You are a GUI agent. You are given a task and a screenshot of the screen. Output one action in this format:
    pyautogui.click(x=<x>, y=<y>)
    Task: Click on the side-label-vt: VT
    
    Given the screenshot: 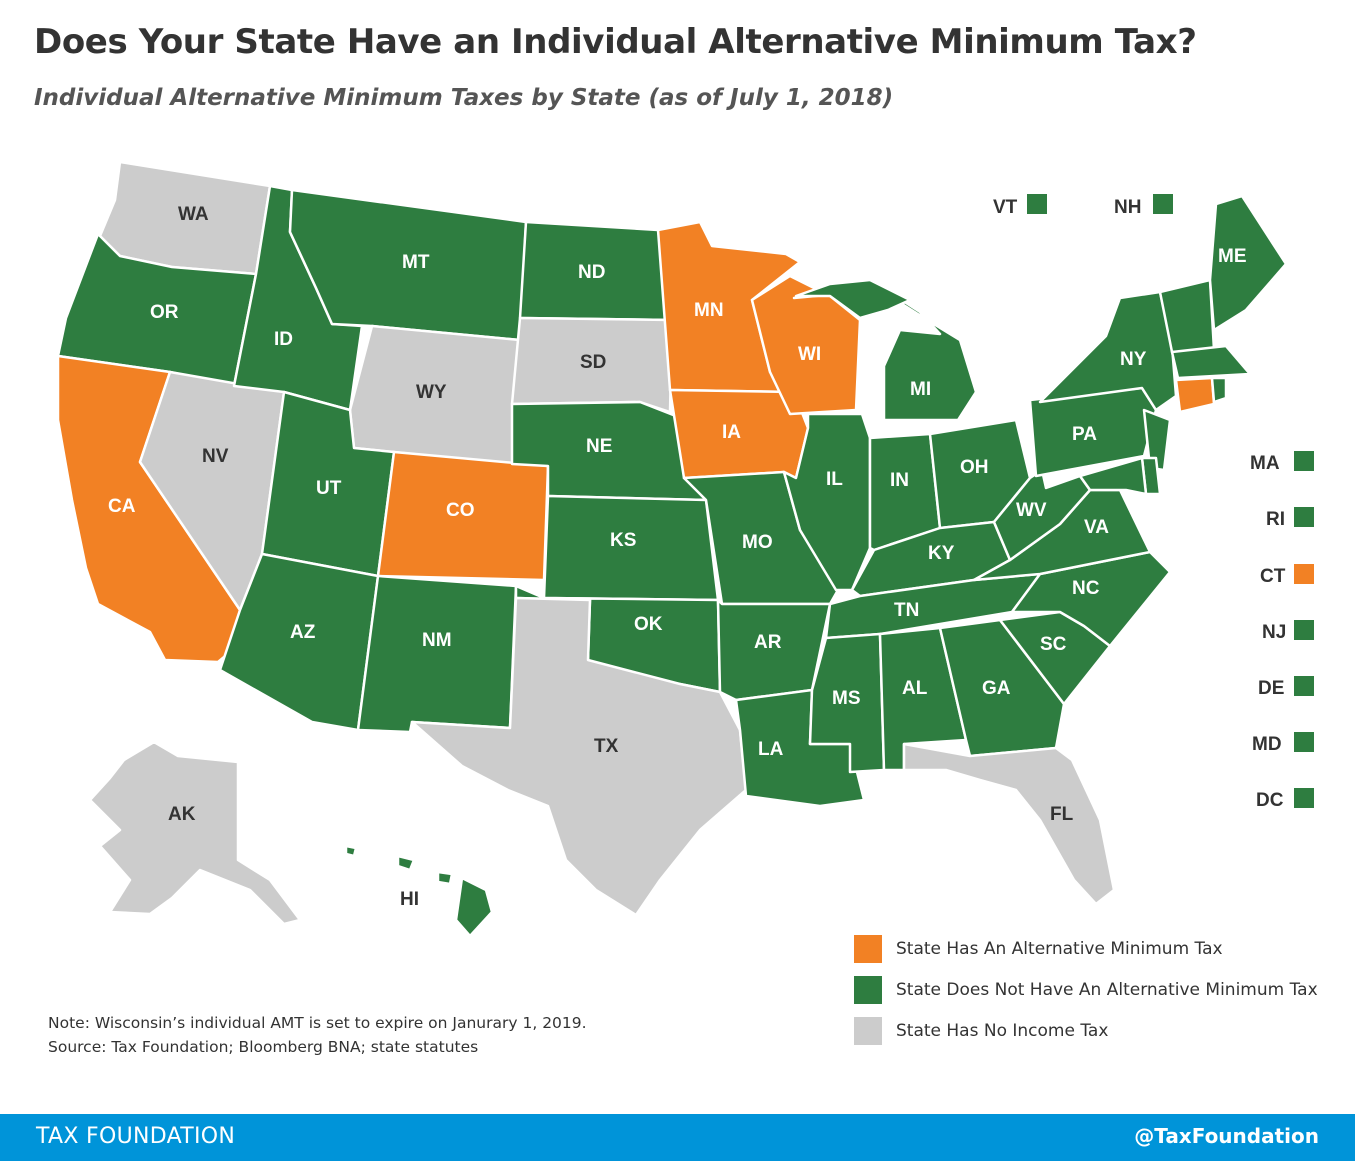 What is the action you would take?
    pyautogui.click(x=1005, y=207)
    